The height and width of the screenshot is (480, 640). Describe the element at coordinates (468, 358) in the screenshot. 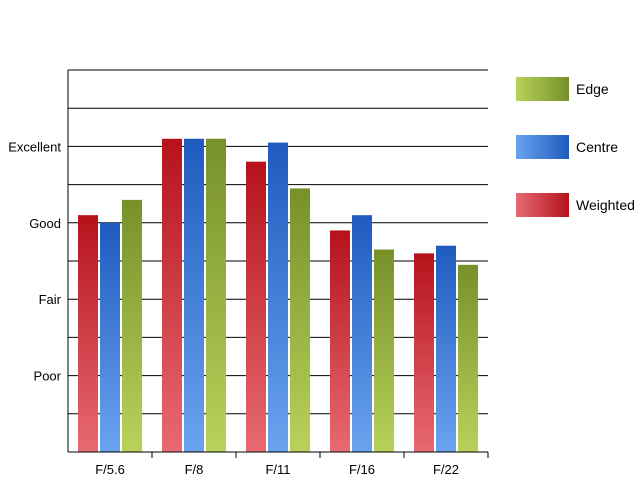

I see `bar-edge-f22` at that location.